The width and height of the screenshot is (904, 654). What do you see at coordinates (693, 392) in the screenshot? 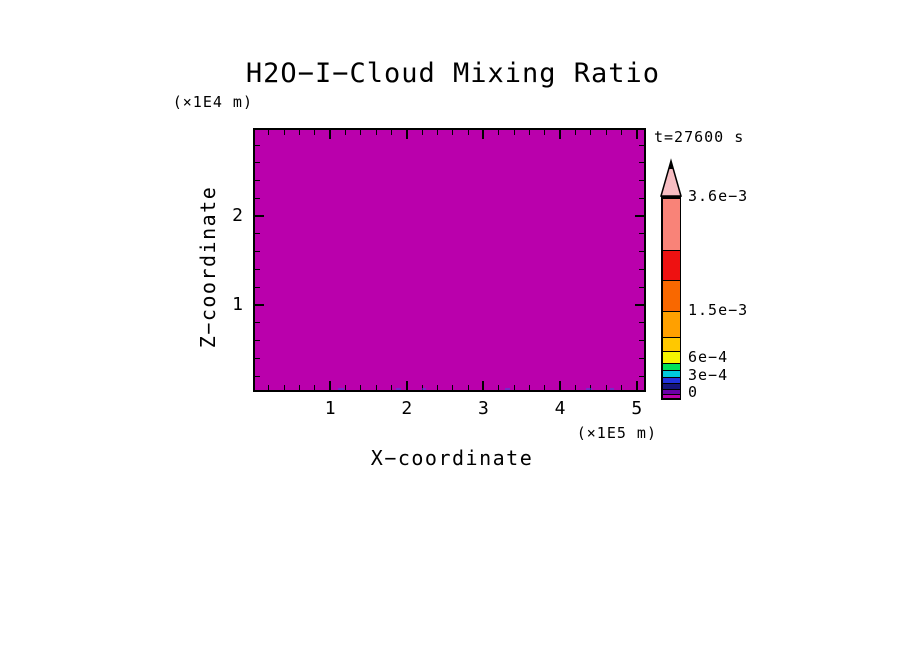
I see `colorbar-tick-label: 0` at bounding box center [693, 392].